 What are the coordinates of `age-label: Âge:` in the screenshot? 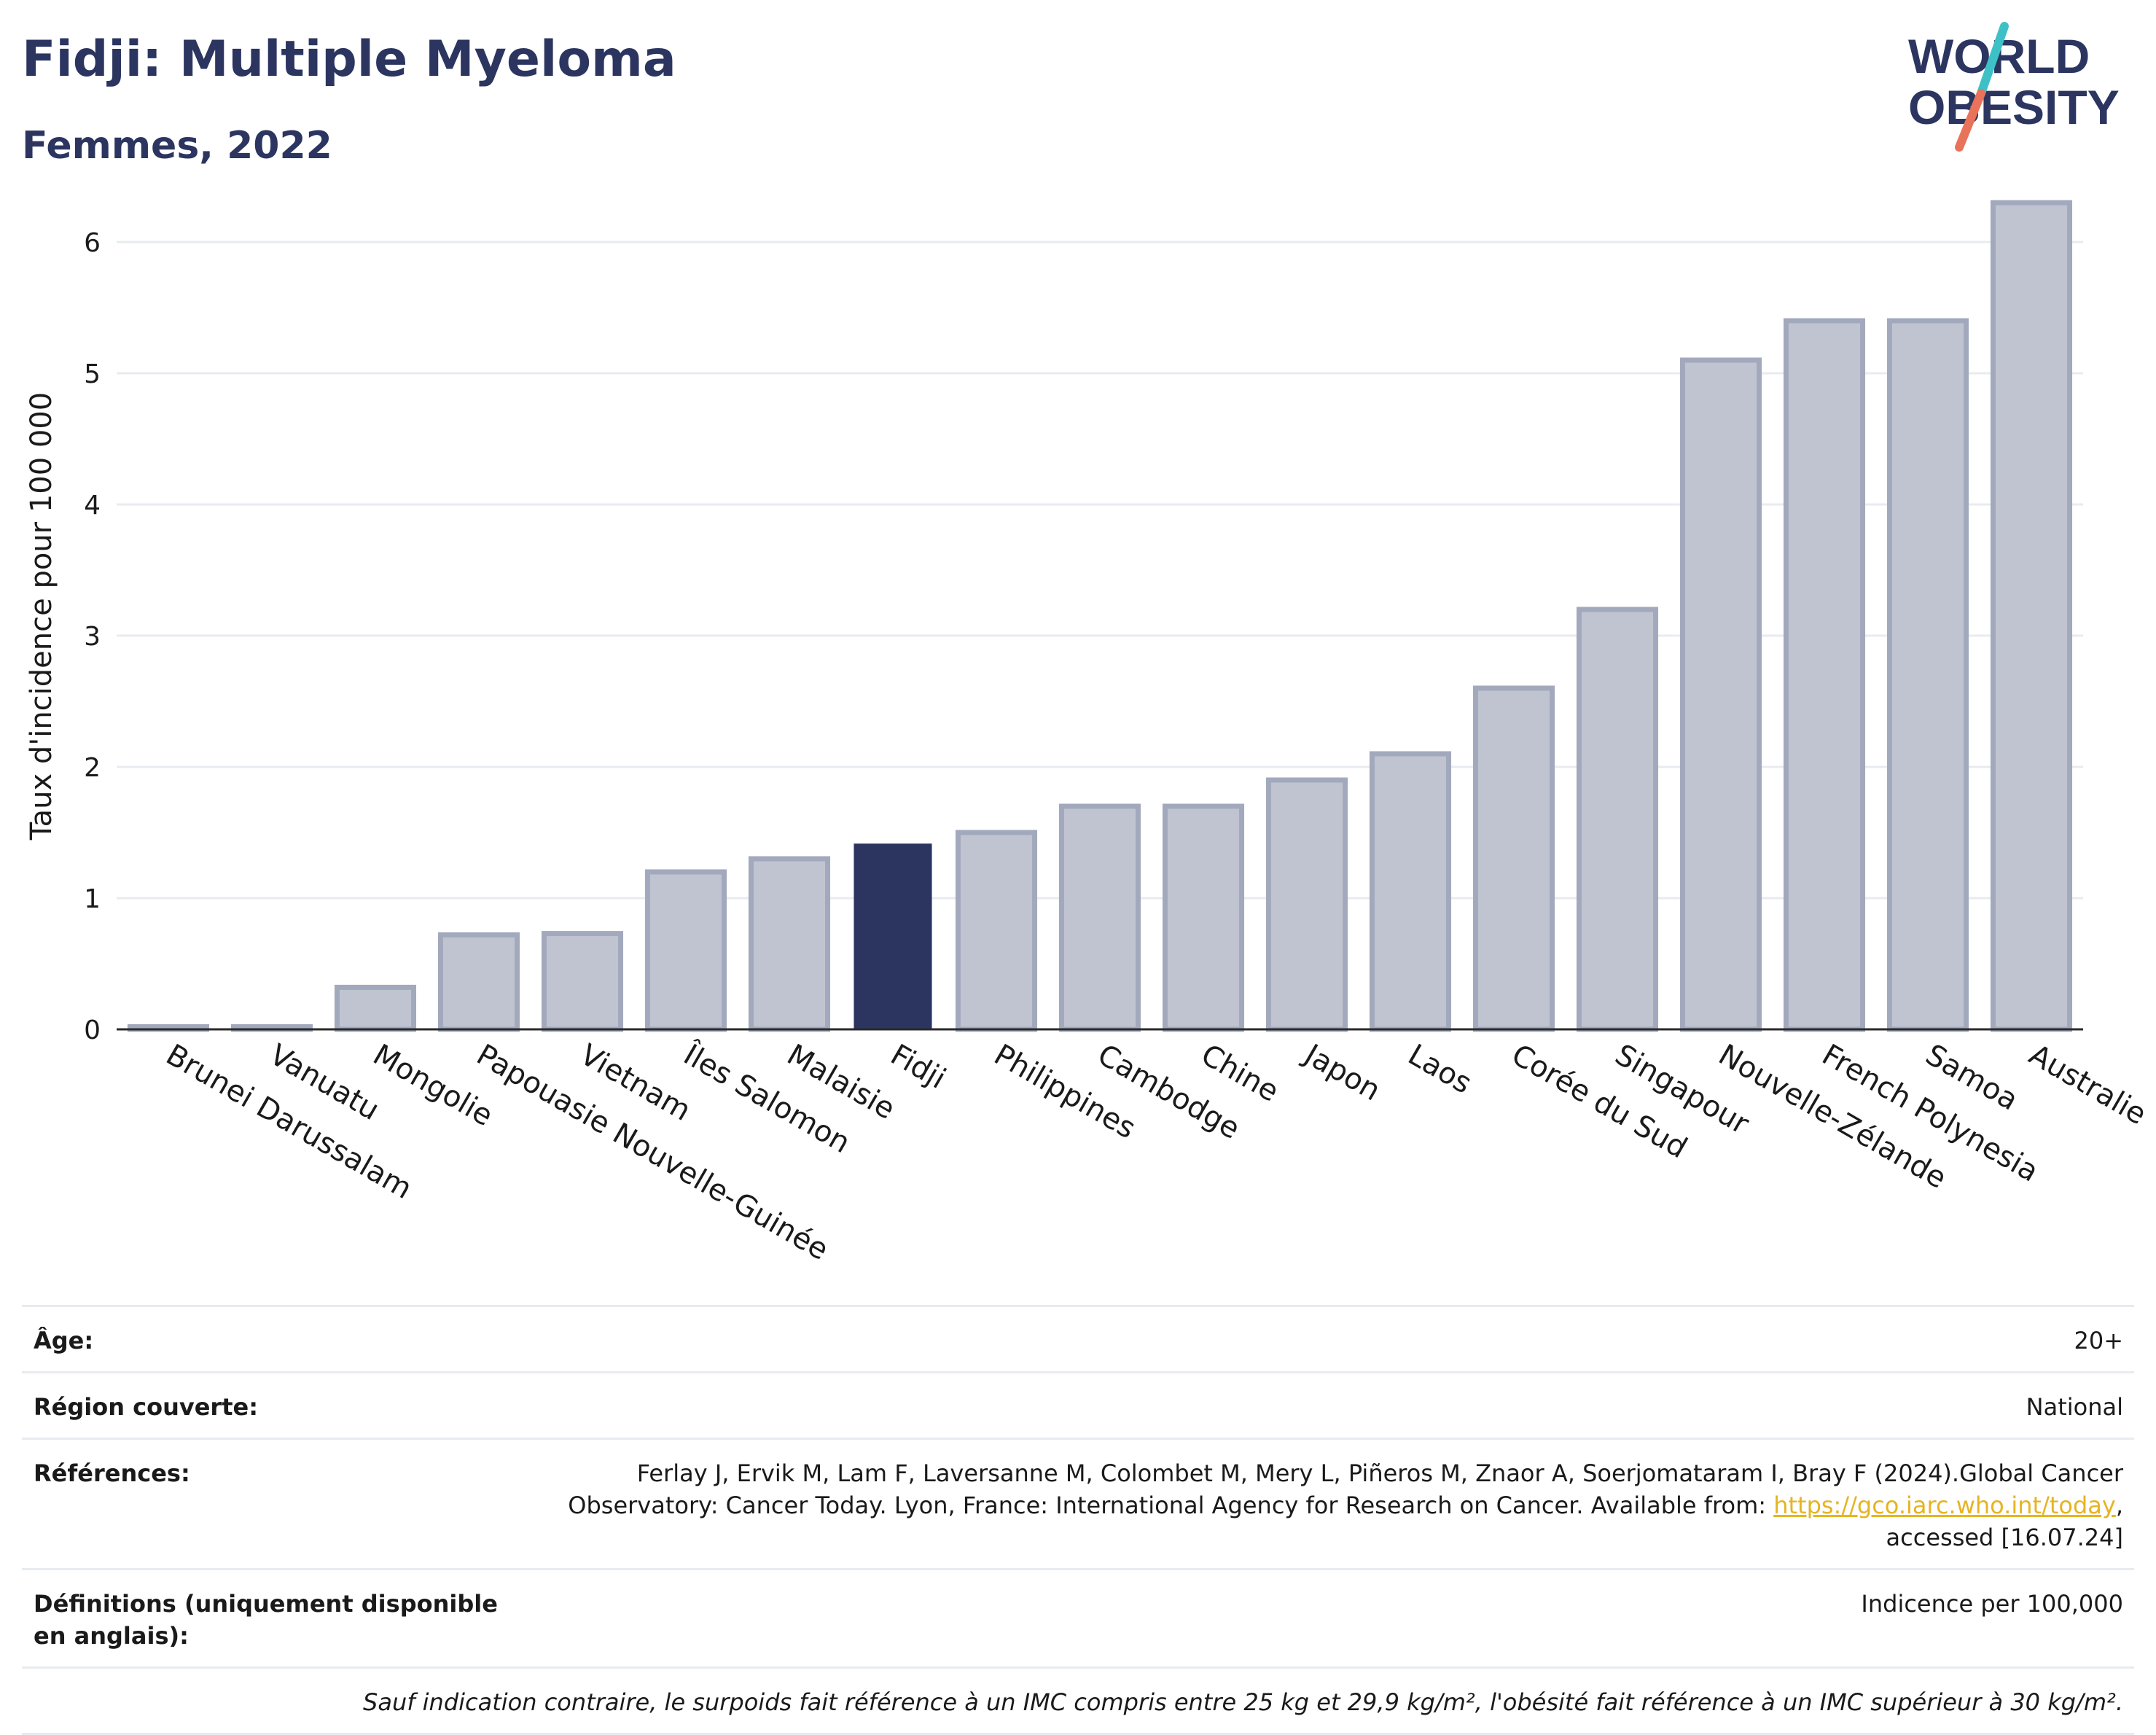 It's located at (281, 1339).